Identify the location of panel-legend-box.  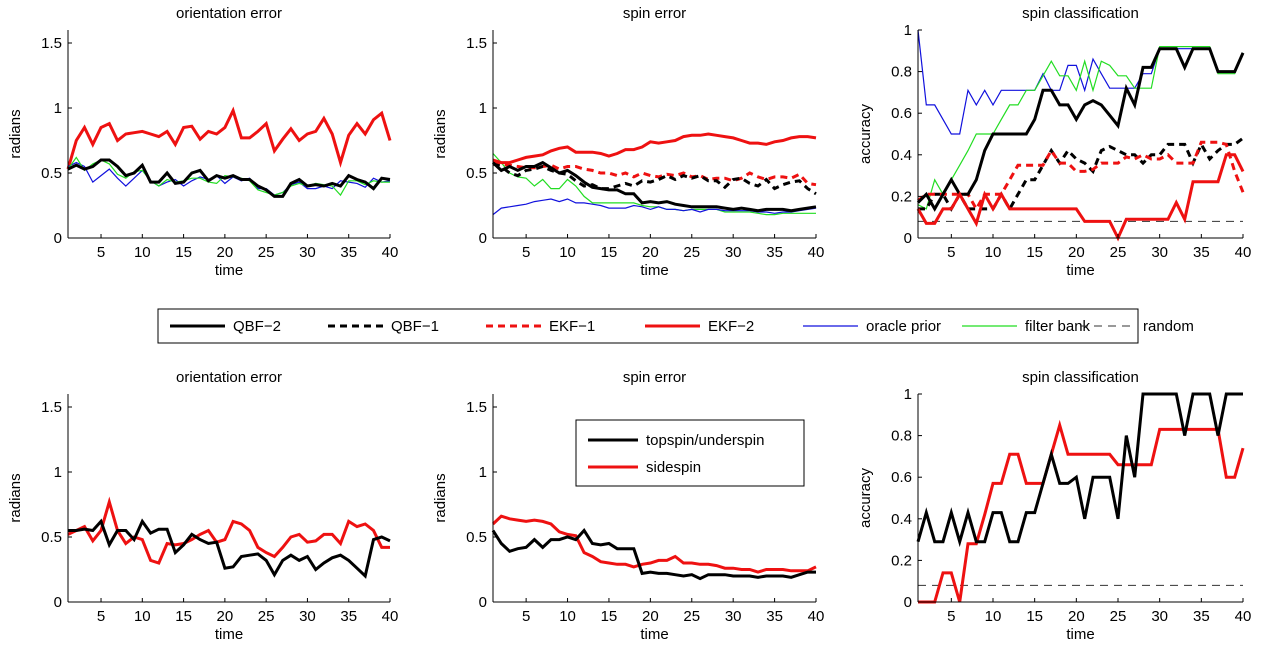
(690, 453).